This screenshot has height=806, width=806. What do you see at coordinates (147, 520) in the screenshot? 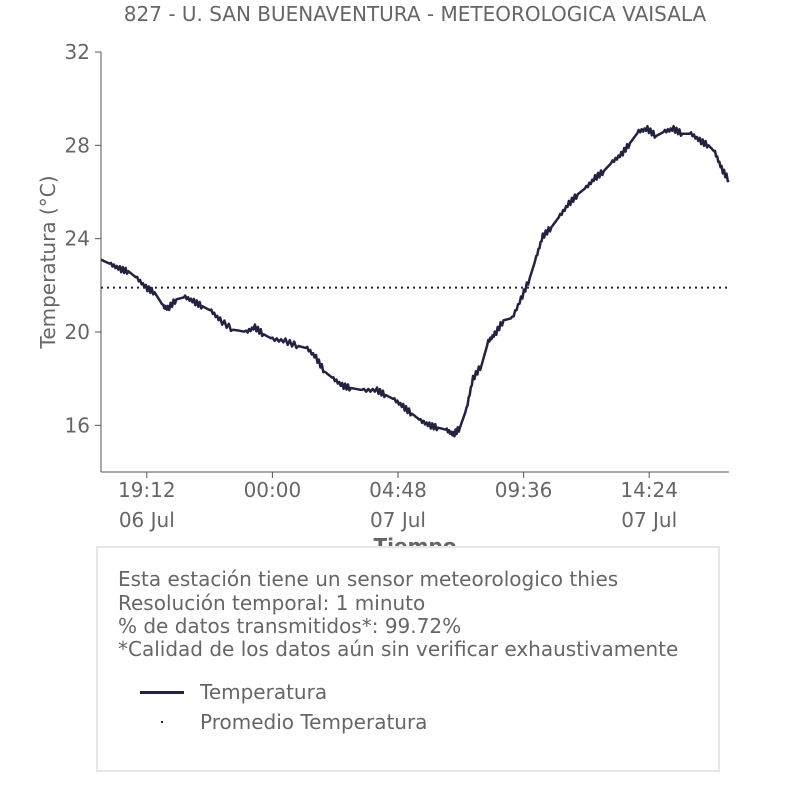
I see `x-tick-date-label: 06 Jul` at bounding box center [147, 520].